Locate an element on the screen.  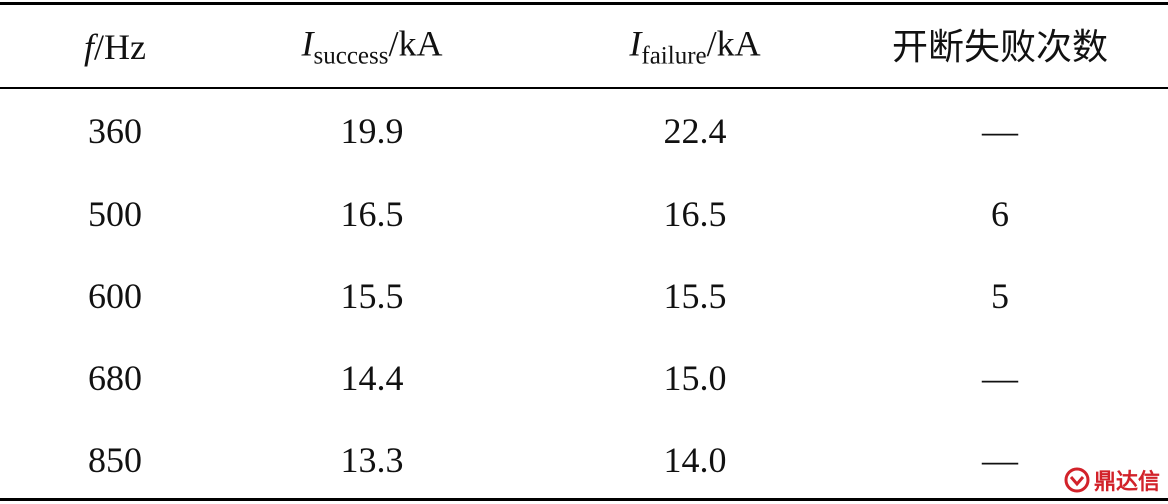
header-cell: 开断失败次数 is located at coordinates (1000, 47).